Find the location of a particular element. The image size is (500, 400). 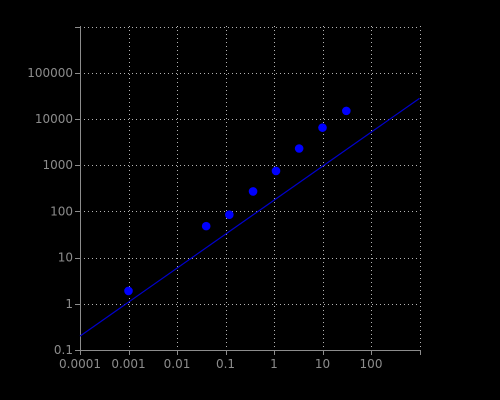

x-tick-label: 1 is located at coordinates (274, 364).